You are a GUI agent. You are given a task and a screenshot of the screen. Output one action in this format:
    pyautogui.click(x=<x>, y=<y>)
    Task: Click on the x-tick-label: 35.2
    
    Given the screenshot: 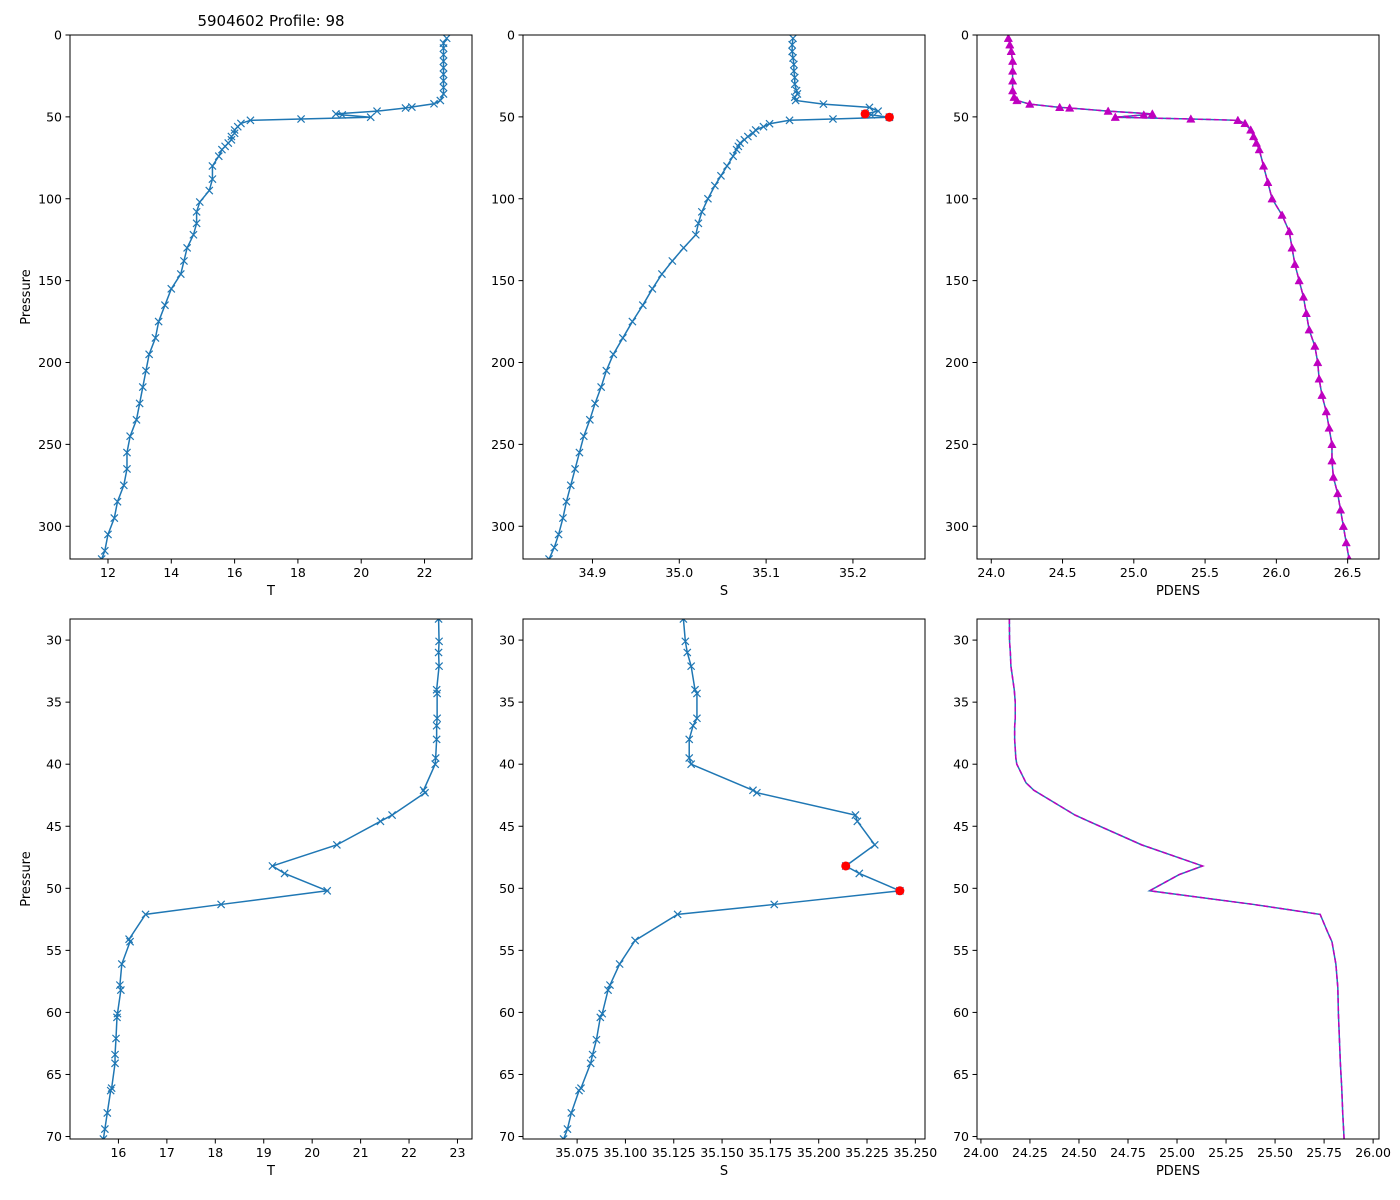 What is the action you would take?
    pyautogui.click(x=853, y=572)
    